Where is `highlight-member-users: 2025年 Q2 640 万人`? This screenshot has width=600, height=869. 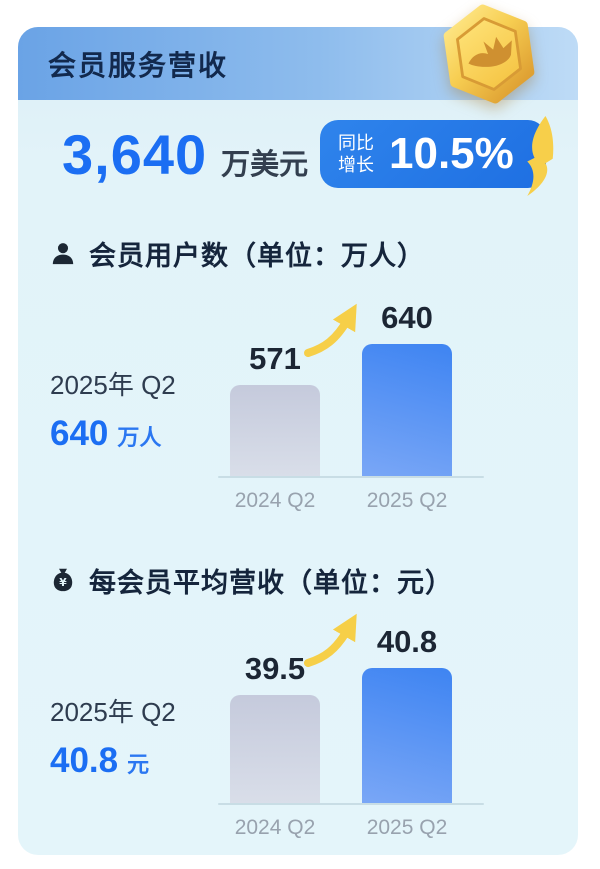 highlight-member-users: 2025年 Q2 640 万人 is located at coordinates (118, 388).